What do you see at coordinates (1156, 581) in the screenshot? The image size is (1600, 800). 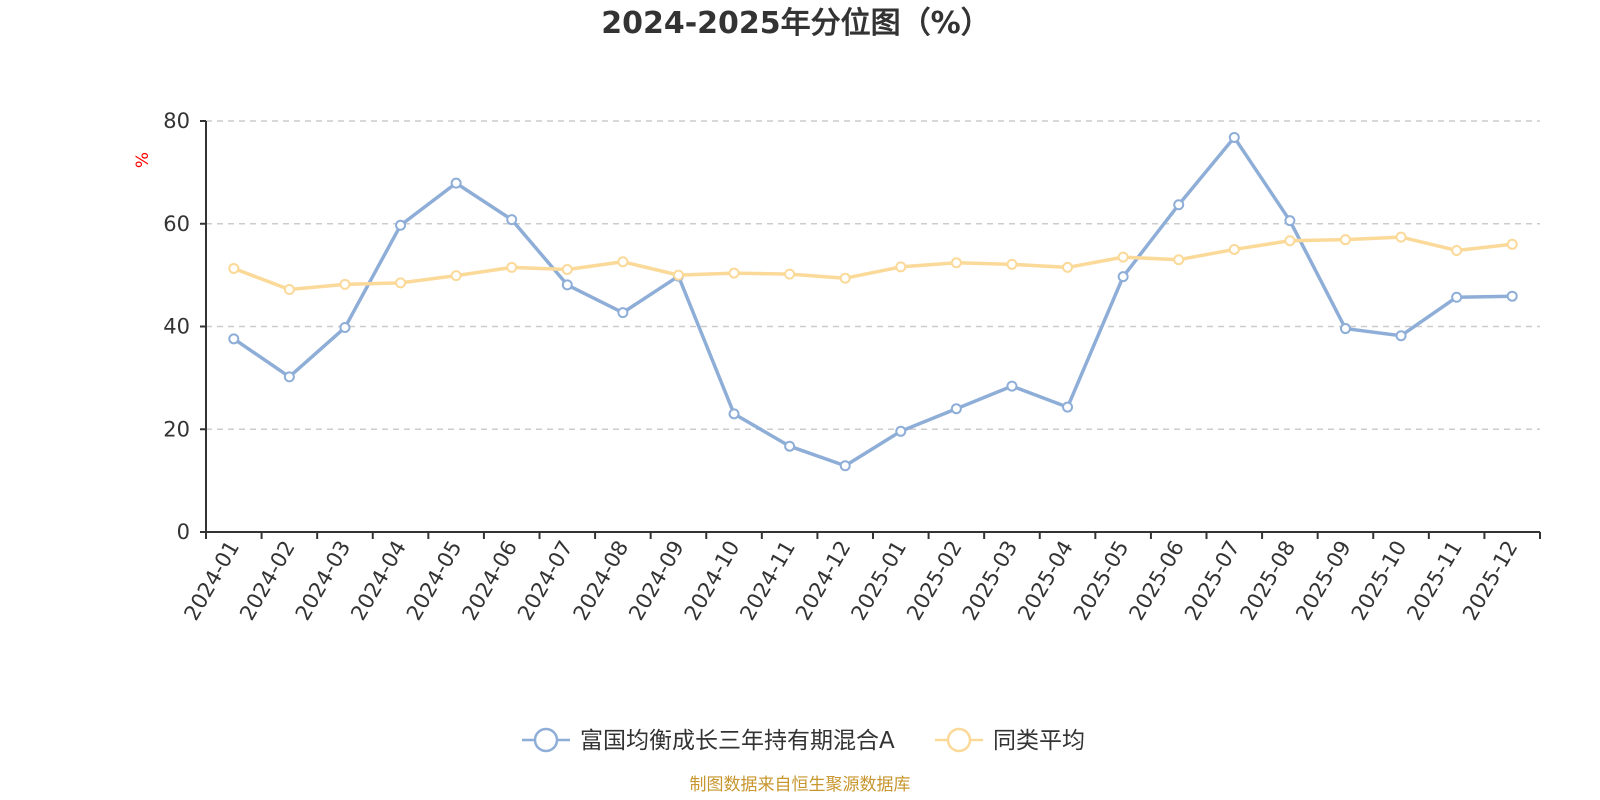 I see `x-tick-label: 2025-06` at bounding box center [1156, 581].